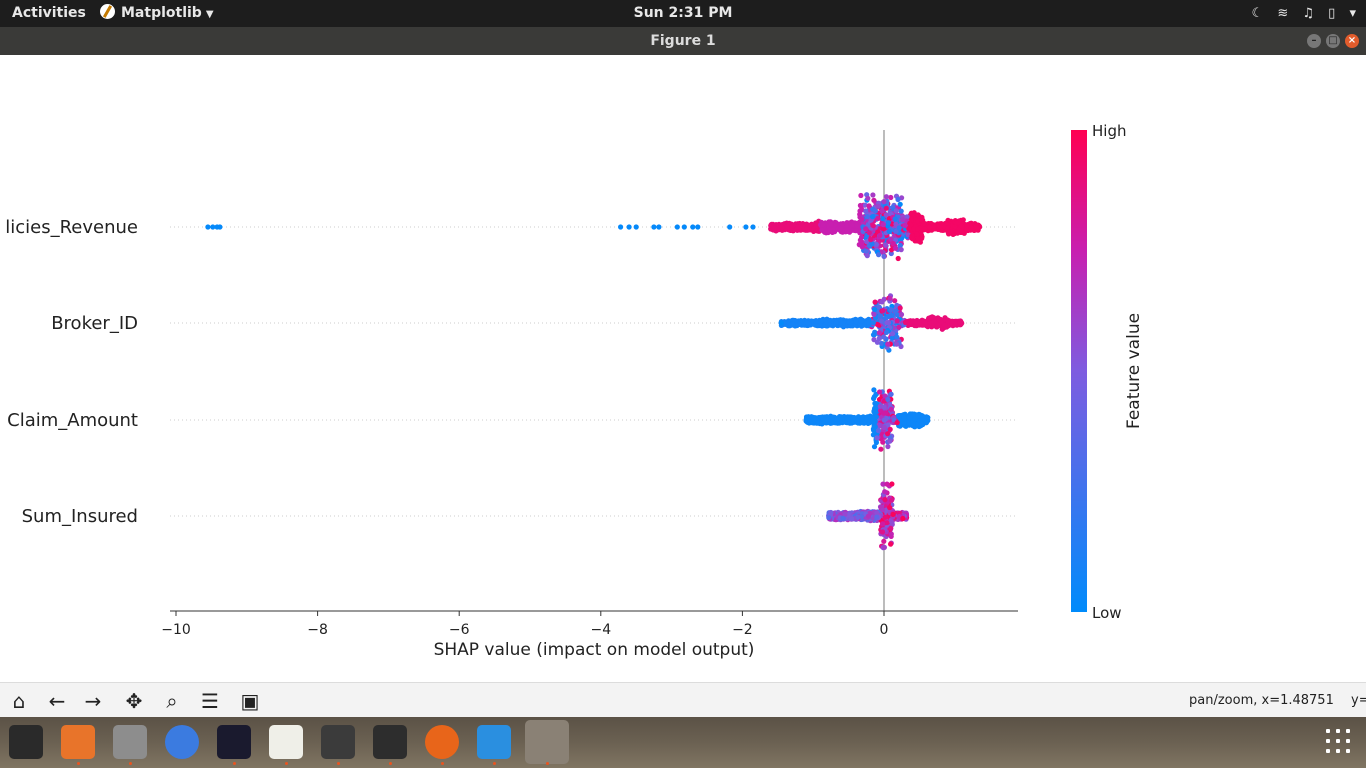  I want to click on matplotlib-icon, so click(107, 11).